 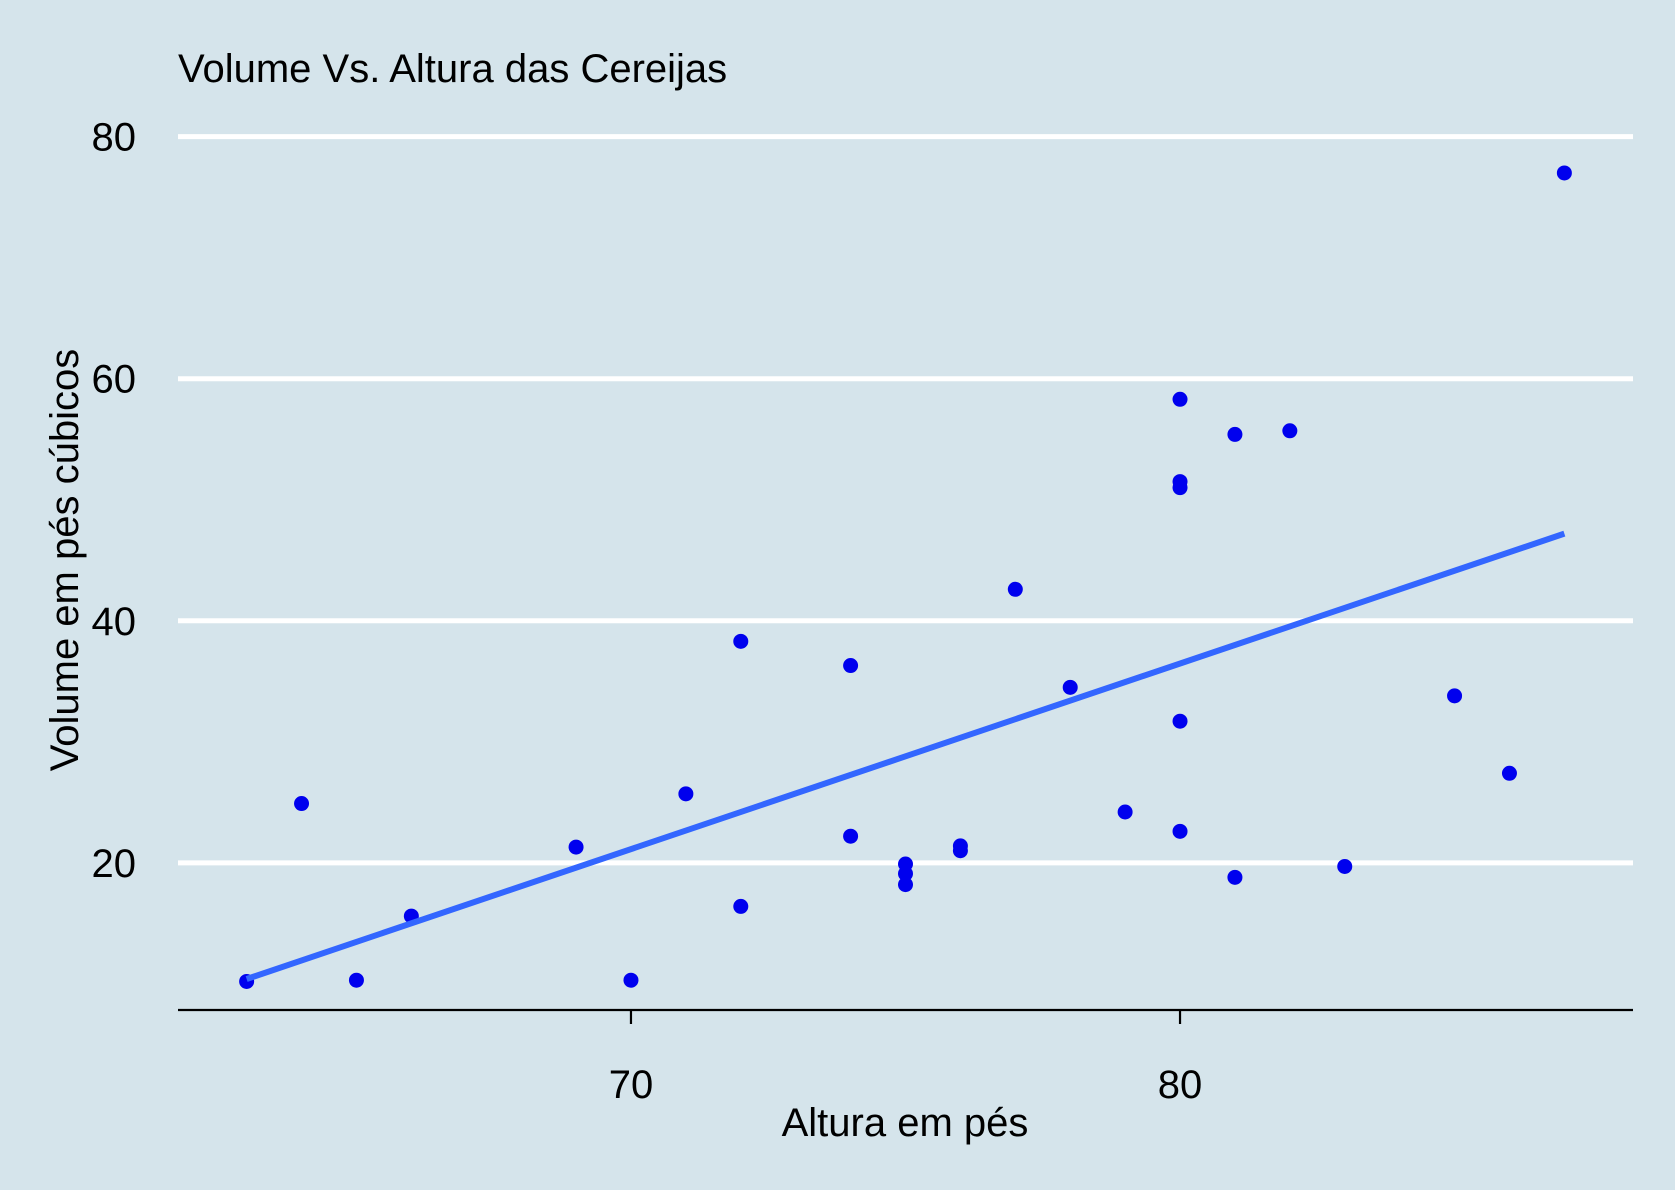 What do you see at coordinates (631, 1085) in the screenshot?
I see `x-tick-label-70: 70` at bounding box center [631, 1085].